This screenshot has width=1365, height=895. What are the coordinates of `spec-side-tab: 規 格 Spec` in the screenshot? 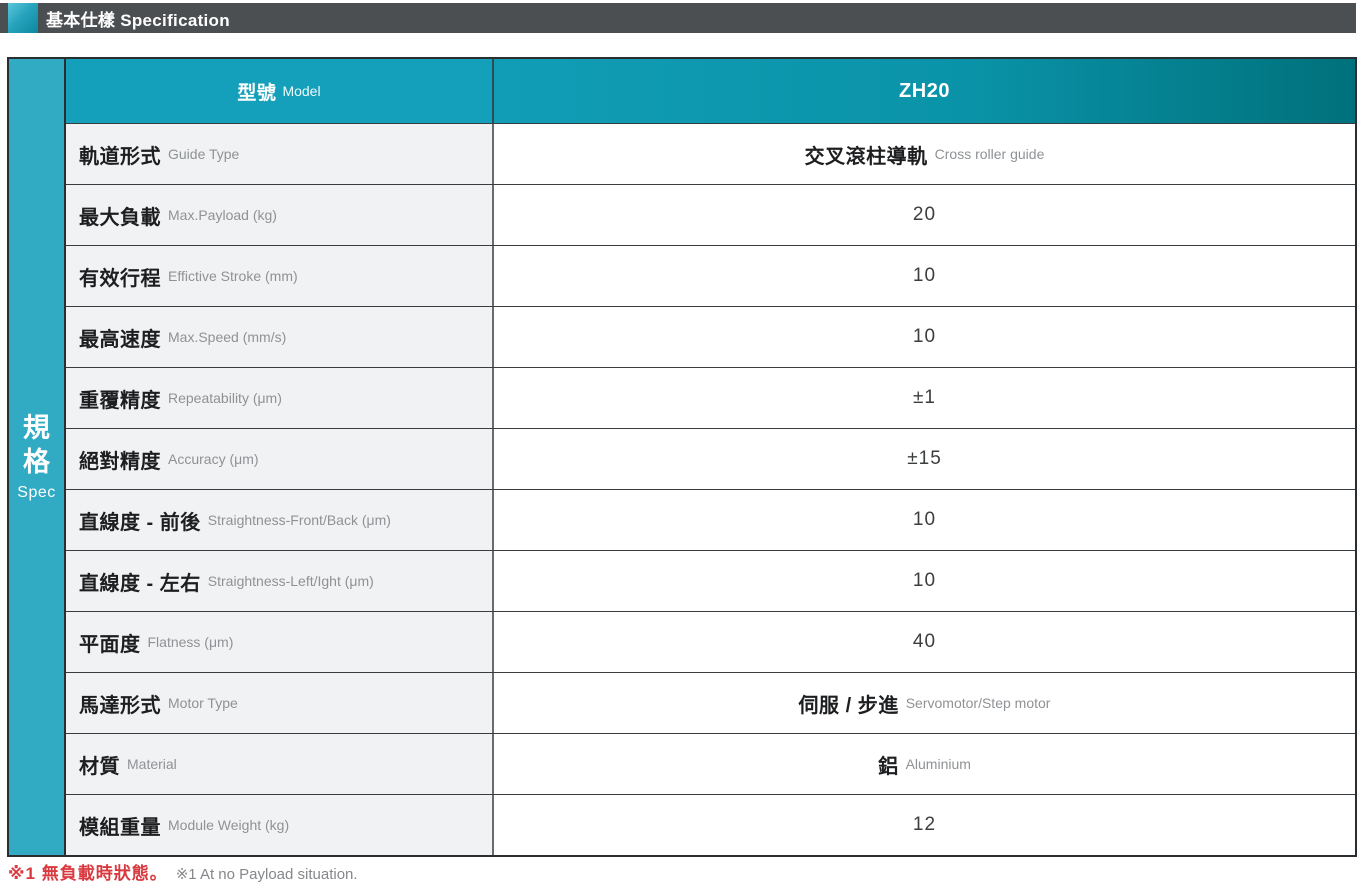 It's located at (37, 457).